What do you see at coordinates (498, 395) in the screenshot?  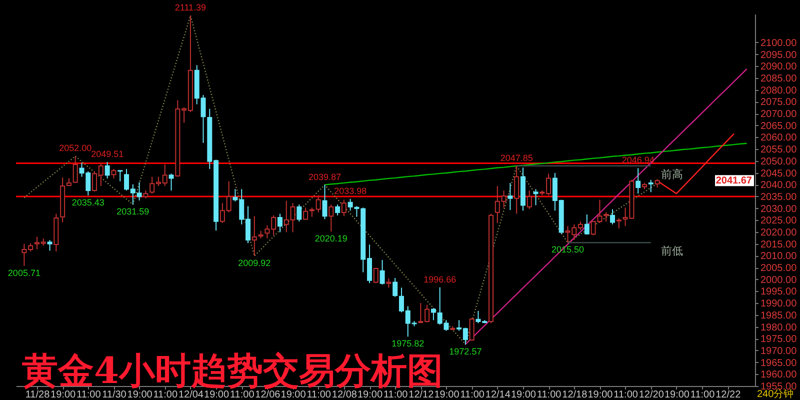 I see `x-tick-label: 12/14` at bounding box center [498, 395].